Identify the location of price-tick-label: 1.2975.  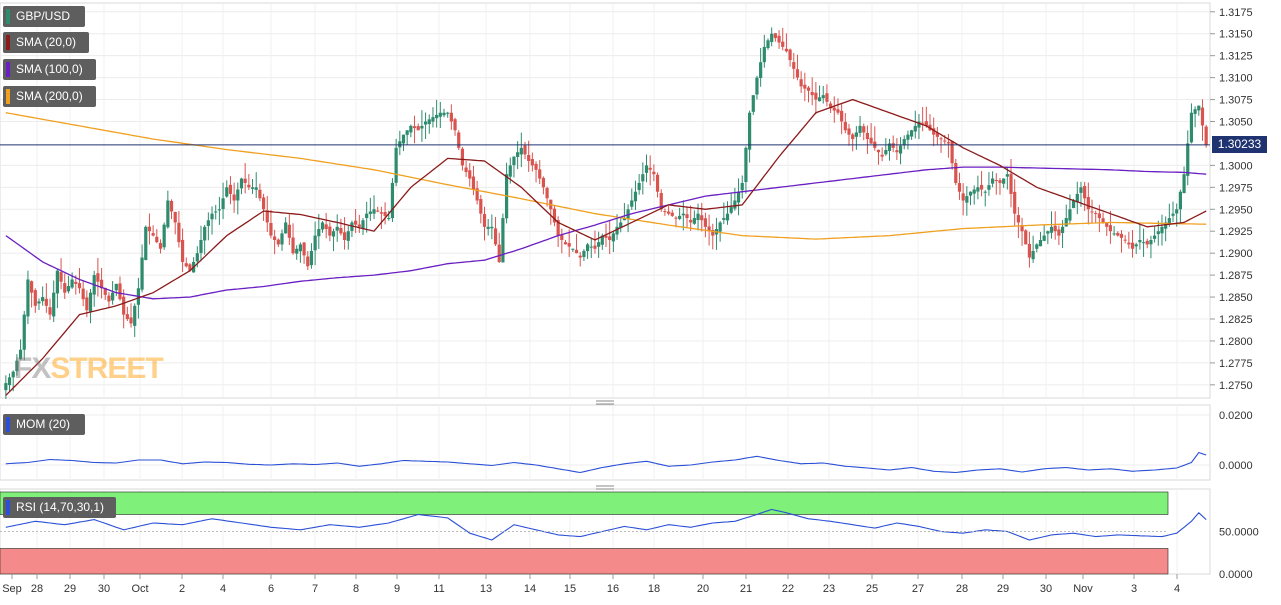
(1236, 188).